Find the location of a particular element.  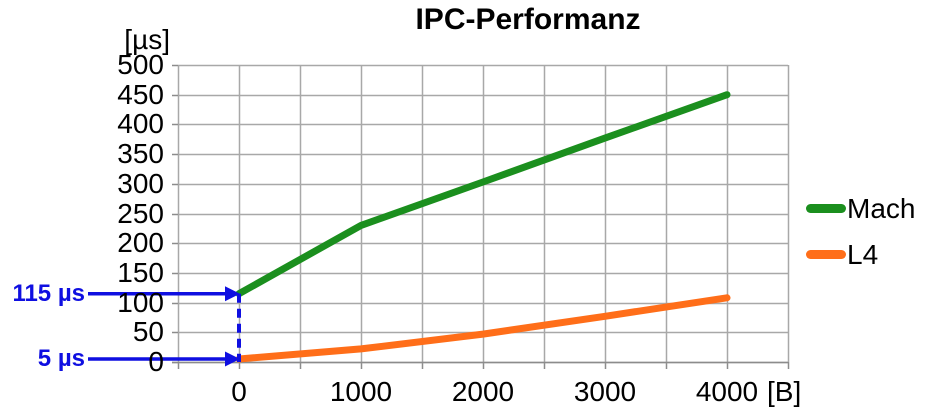

y-axis-unit-label: [µs] is located at coordinates (147, 39).